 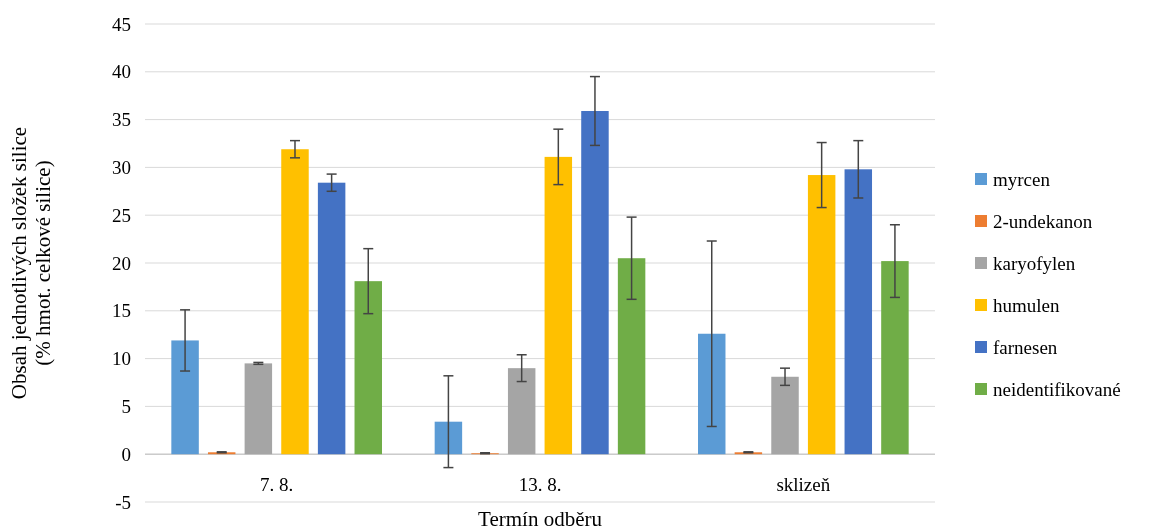 What do you see at coordinates (540, 519) in the screenshot?
I see `x-axis-title: Termín odběru` at bounding box center [540, 519].